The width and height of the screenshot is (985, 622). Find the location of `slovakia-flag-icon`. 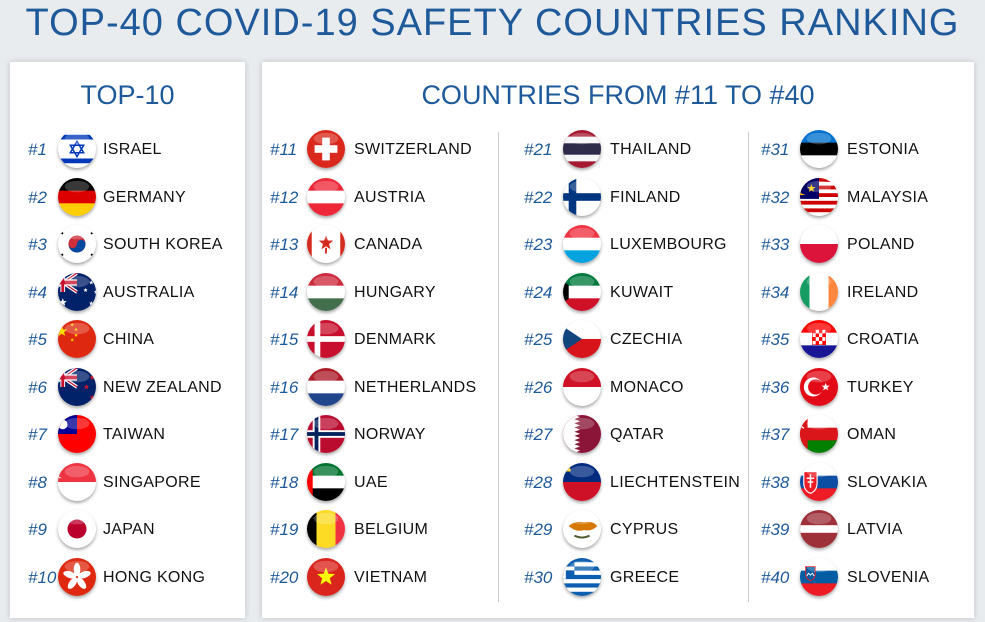

slovakia-flag-icon is located at coordinates (819, 481).